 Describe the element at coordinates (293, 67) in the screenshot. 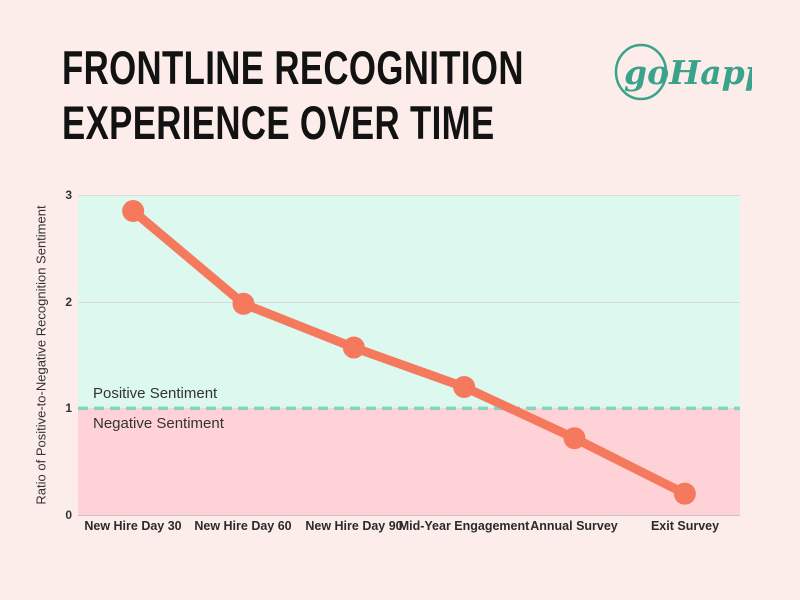

I see `page-title-line1: FRONTLINE RECOGNITION` at that location.